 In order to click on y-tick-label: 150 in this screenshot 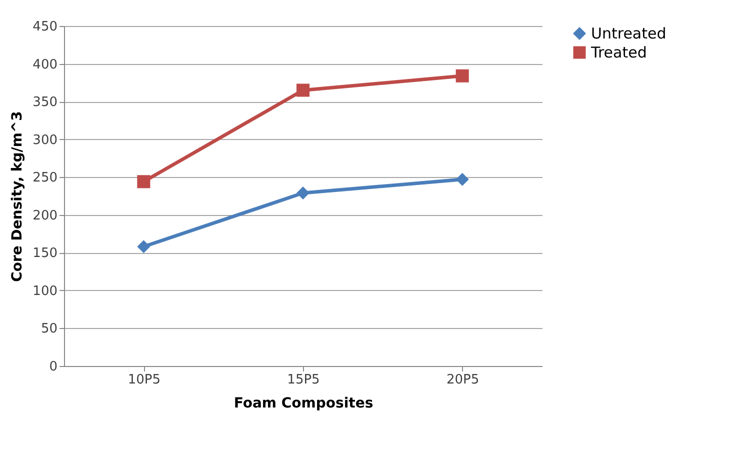, I will do `click(45, 254)`.